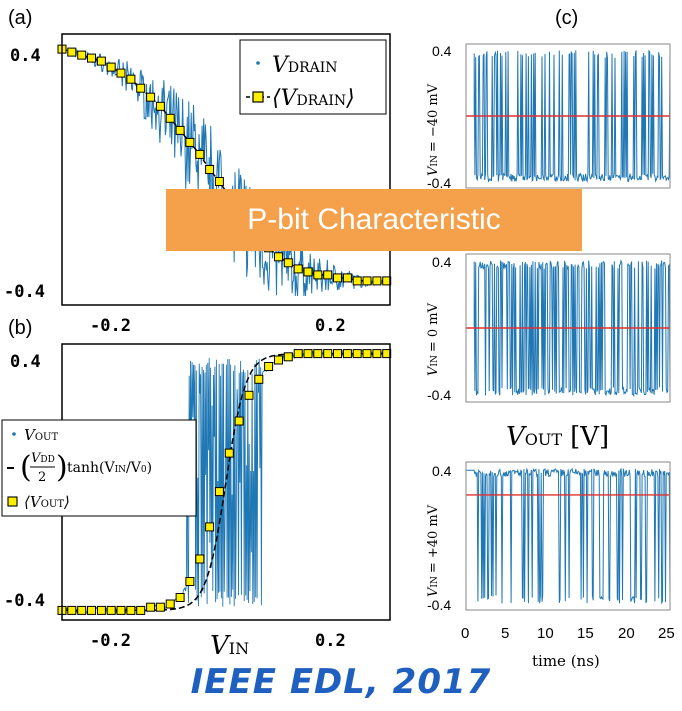  I want to click on panel-c-sub2-label: VIN= 0 mV, so click(433, 339).